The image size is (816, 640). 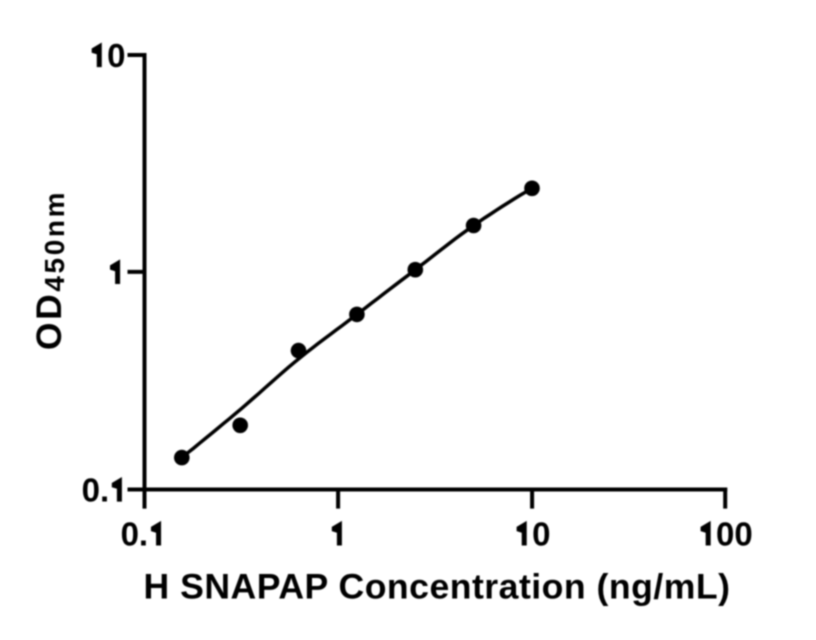 What do you see at coordinates (49, 270) in the screenshot?
I see `svg-text: OD450nm` at bounding box center [49, 270].